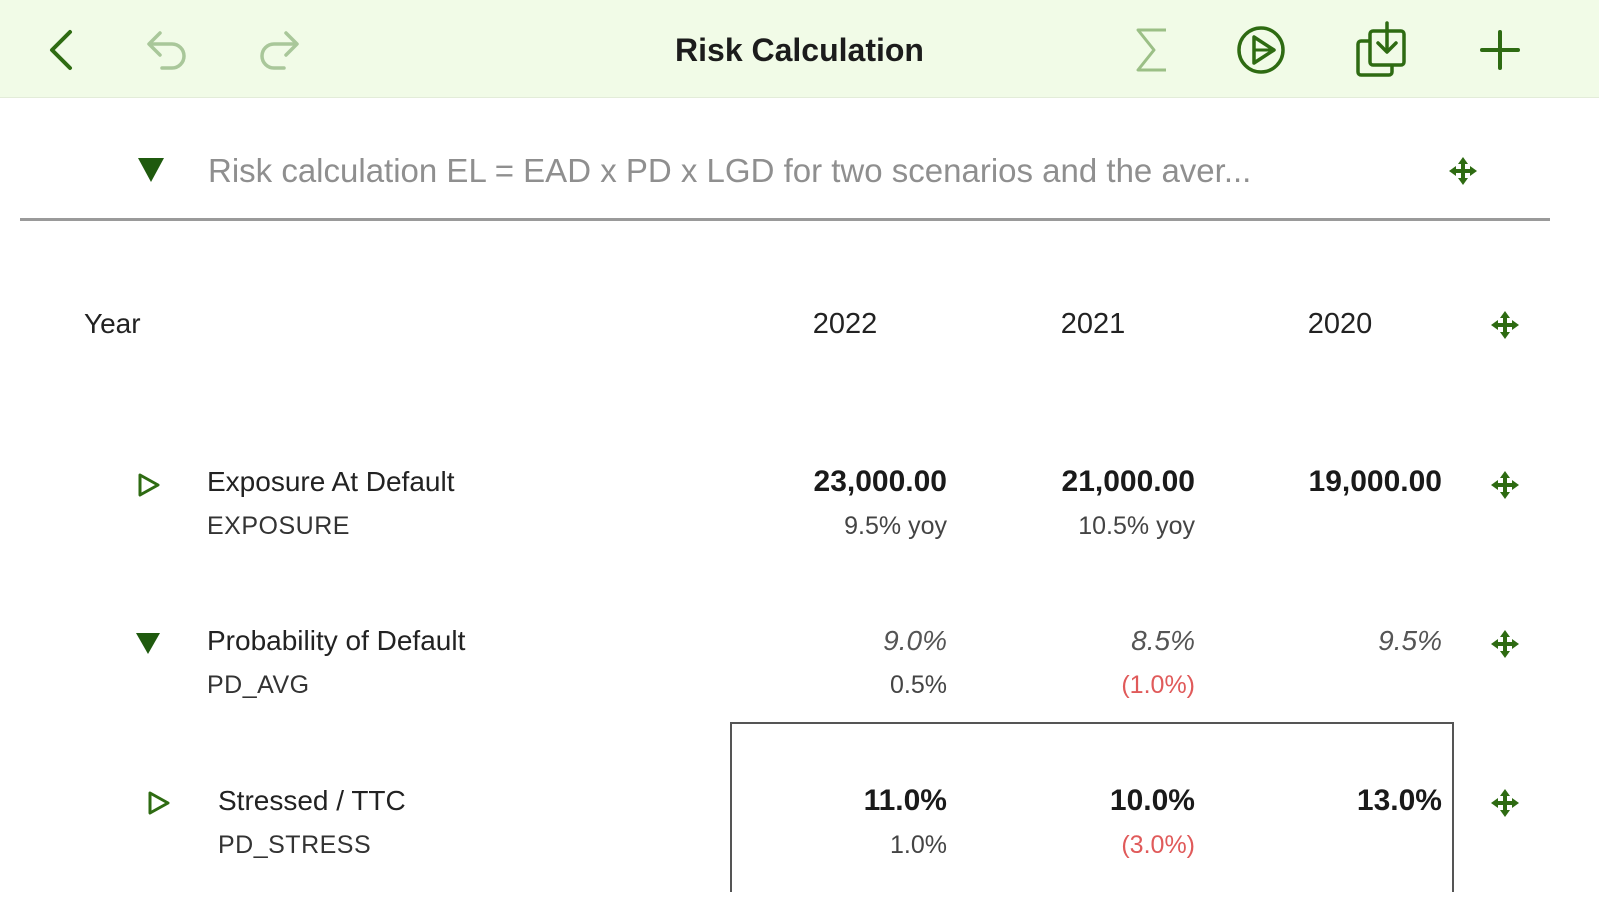 The height and width of the screenshot is (900, 1599). I want to click on sum-icon, so click(1151, 50).